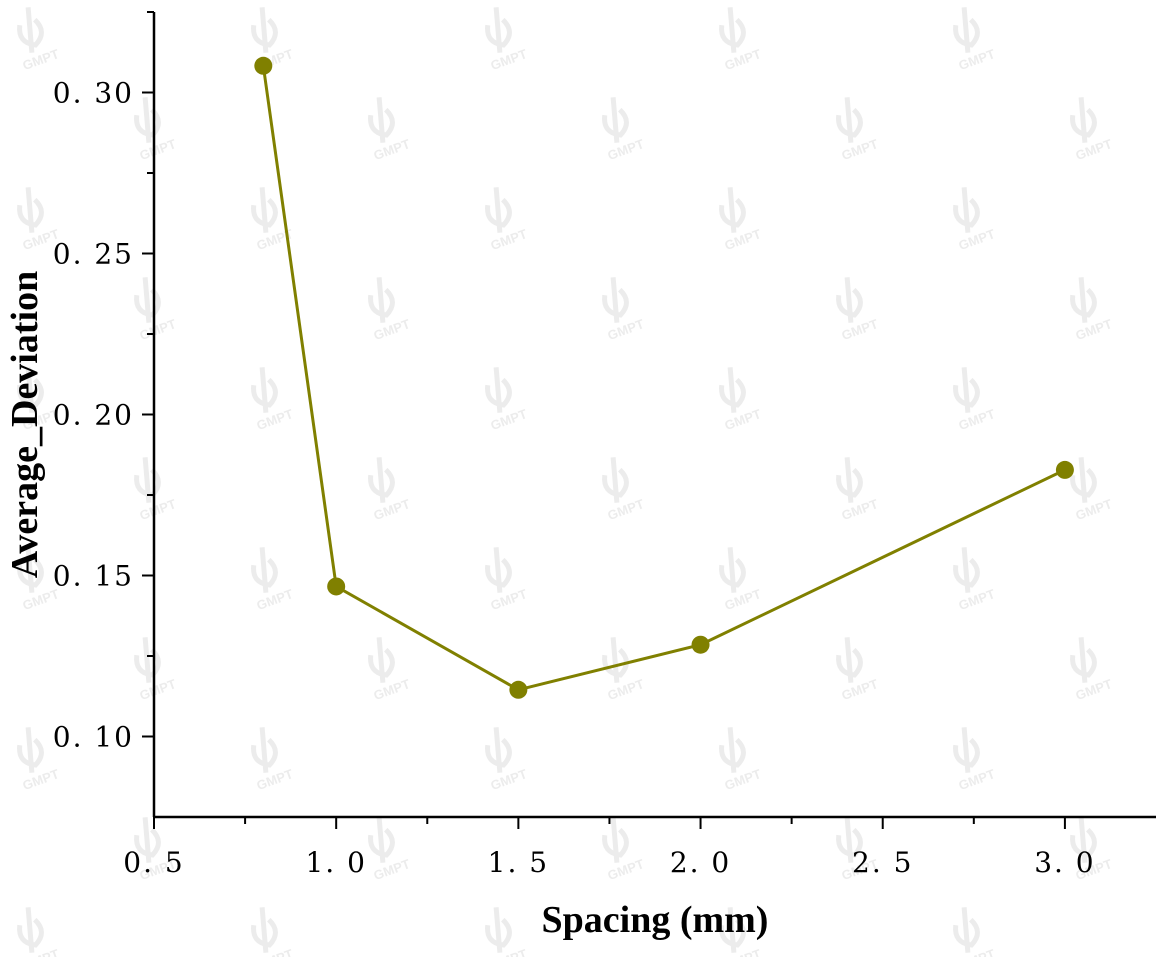 This screenshot has height=957, width=1169. I want to click on y-tick-label: 0. 30, so click(93, 93).